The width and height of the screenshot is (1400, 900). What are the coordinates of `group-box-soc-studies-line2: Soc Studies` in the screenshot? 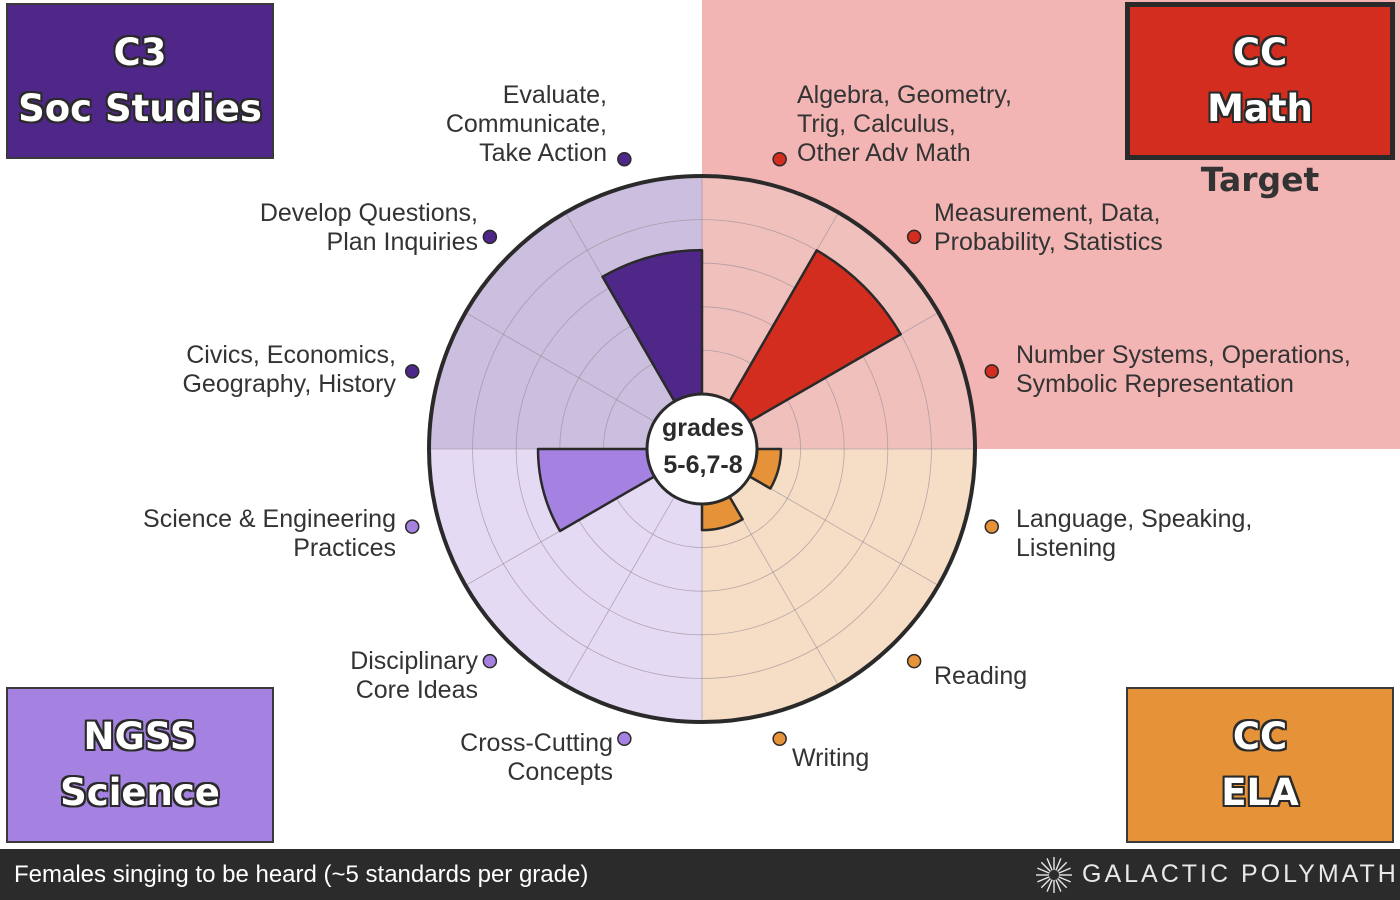 It's located at (140, 108).